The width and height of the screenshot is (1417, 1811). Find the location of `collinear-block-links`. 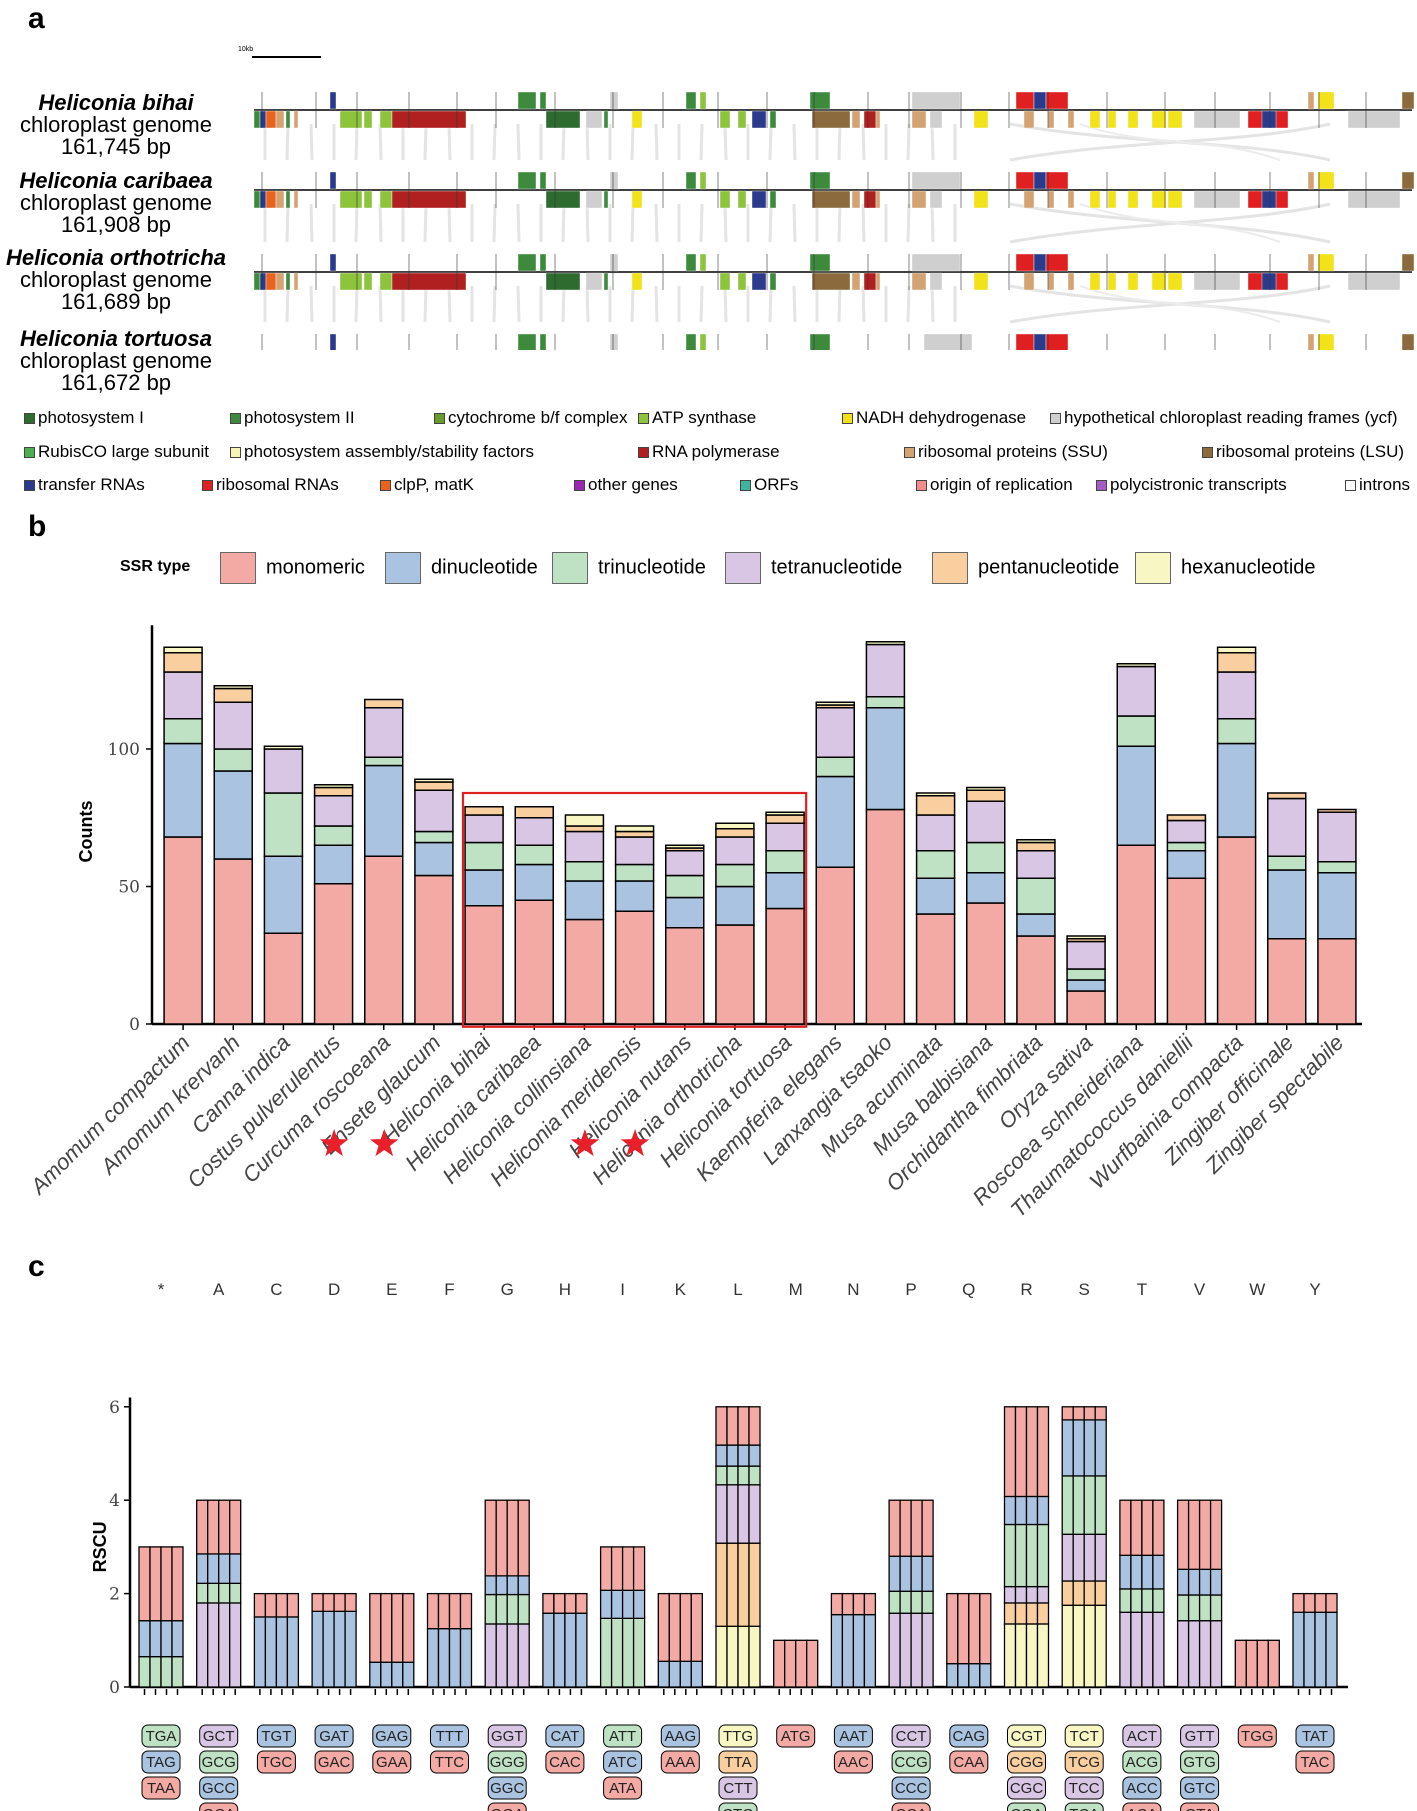

collinear-block-links is located at coordinates (797, 223).